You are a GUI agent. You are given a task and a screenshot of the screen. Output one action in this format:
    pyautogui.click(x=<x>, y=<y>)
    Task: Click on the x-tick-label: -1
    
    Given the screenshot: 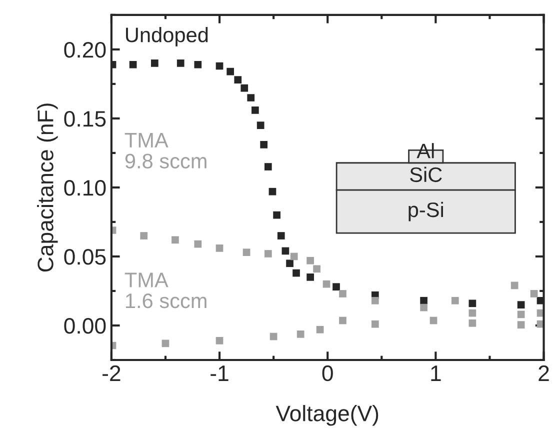 What is the action you would take?
    pyautogui.click(x=219, y=373)
    